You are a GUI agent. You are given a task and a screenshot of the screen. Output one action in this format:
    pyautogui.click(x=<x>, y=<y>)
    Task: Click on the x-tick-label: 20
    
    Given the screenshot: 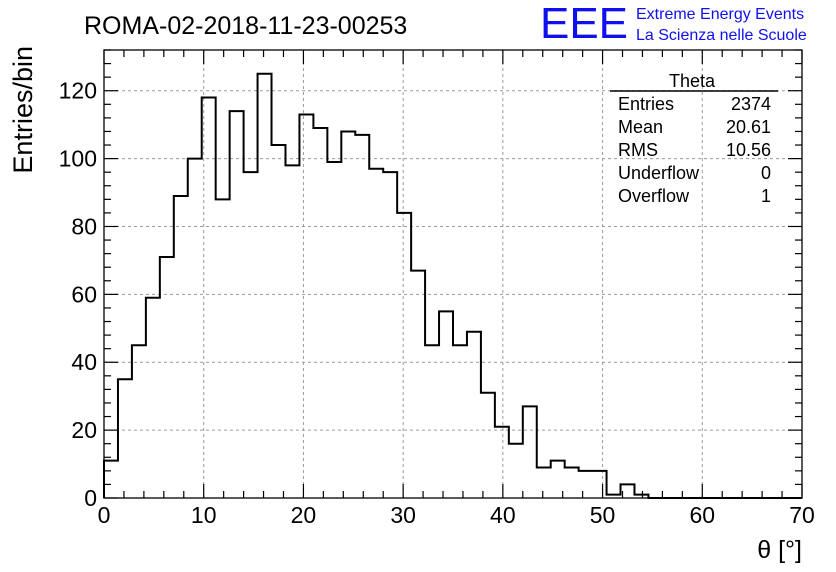 What is the action you would take?
    pyautogui.click(x=304, y=515)
    